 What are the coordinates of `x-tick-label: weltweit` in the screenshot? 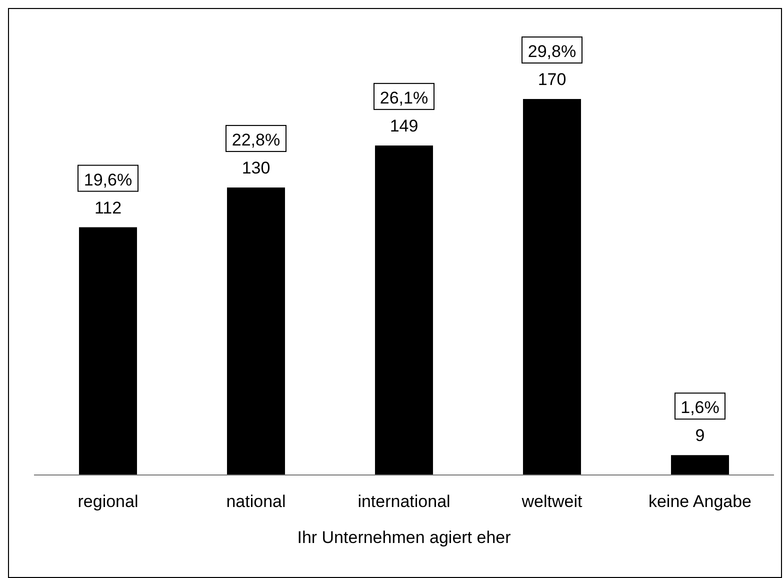 It's located at (551, 502).